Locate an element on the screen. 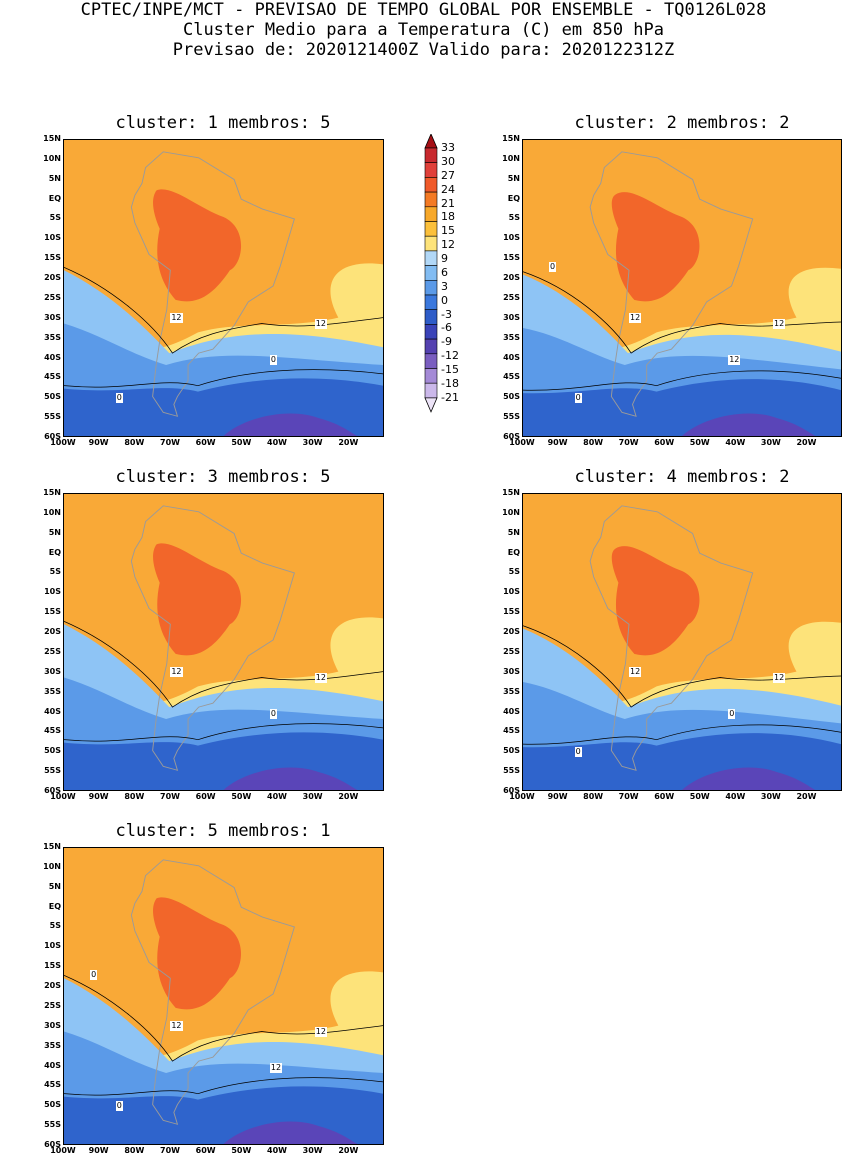 The width and height of the screenshot is (847, 1157). colorbar-label: 3 is located at coordinates (444, 286).